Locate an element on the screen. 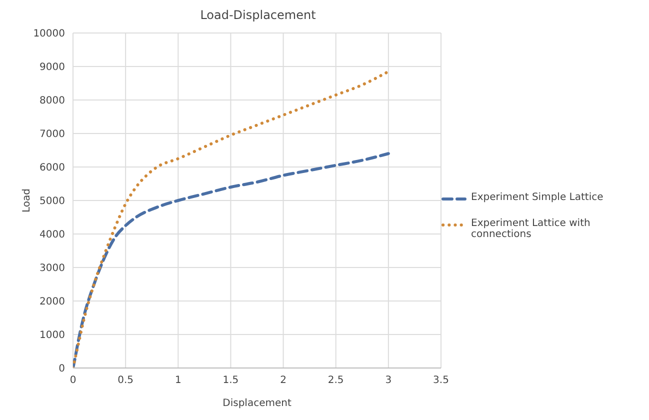 The width and height of the screenshot is (649, 420). x-tick-label: 0.5 is located at coordinates (126, 380).